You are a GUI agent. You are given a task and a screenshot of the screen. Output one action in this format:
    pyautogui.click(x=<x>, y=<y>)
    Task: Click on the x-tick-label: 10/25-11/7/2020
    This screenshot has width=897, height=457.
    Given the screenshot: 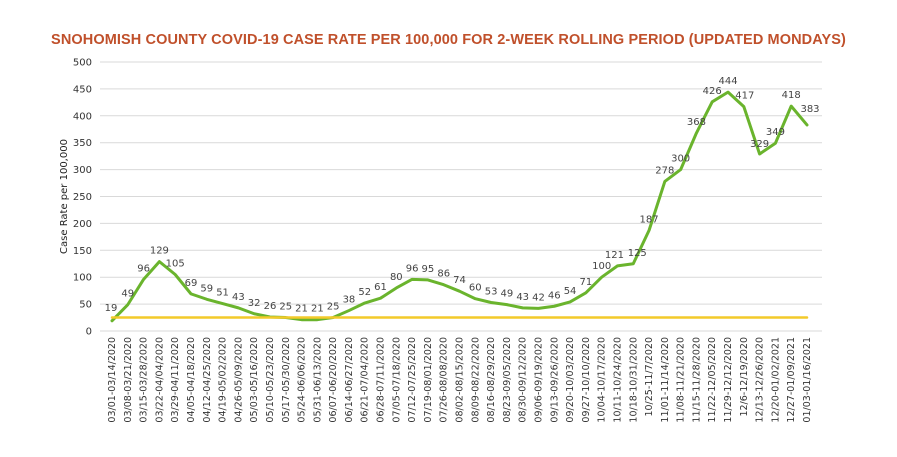 What is the action you would take?
    pyautogui.click(x=649, y=377)
    